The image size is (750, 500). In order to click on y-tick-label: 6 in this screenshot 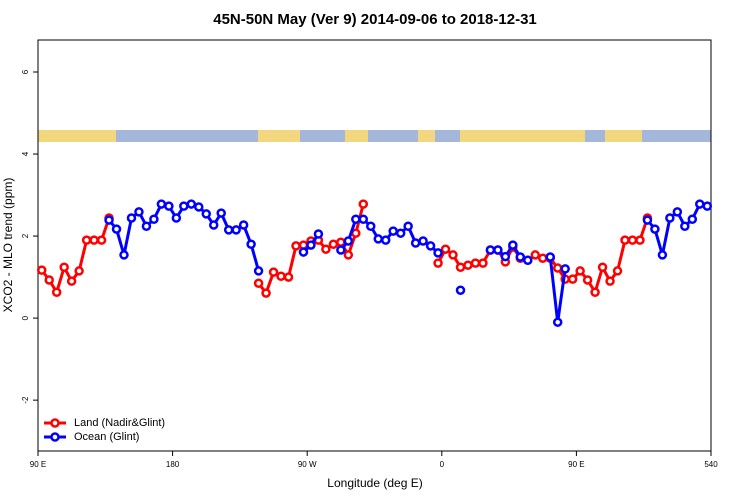, I will do `click(25, 71)`.